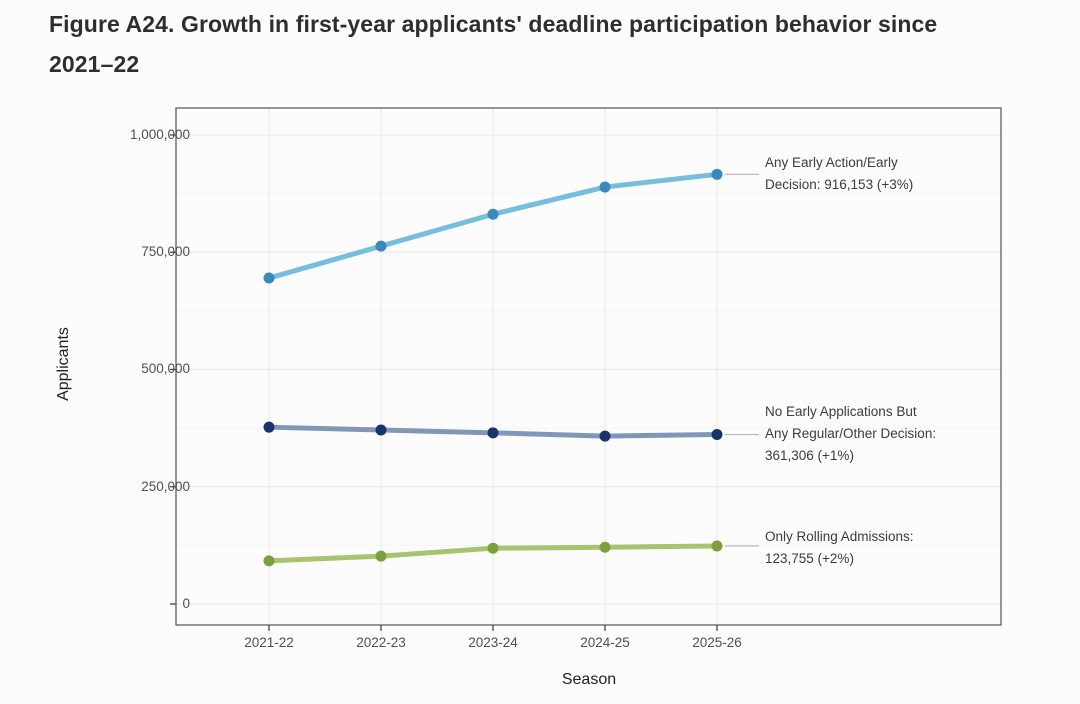 This screenshot has width=1080, height=704. Describe the element at coordinates (159, 134) in the screenshot. I see `y-tick-label-1000000: 1,000,000` at that location.